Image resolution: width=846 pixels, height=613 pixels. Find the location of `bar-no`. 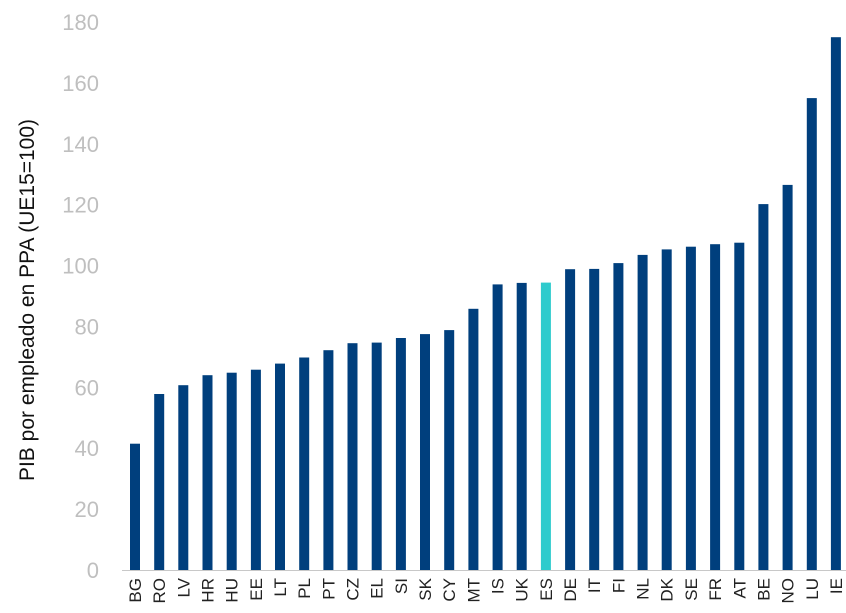

bar-no is located at coordinates (787, 377).